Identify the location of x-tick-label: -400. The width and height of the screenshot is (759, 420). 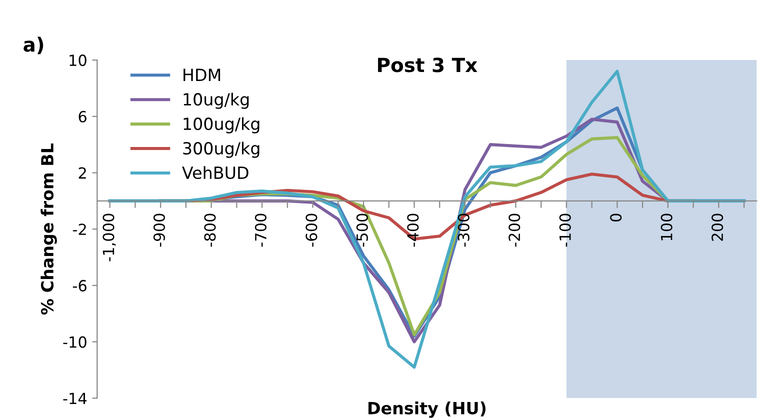
(413, 230).